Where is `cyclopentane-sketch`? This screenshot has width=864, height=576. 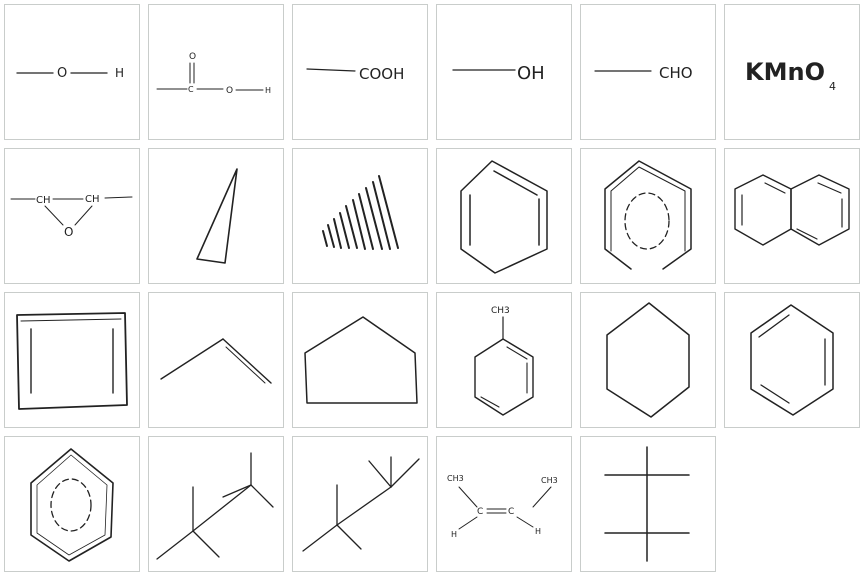 cyclopentane-sketch is located at coordinates (360, 360).